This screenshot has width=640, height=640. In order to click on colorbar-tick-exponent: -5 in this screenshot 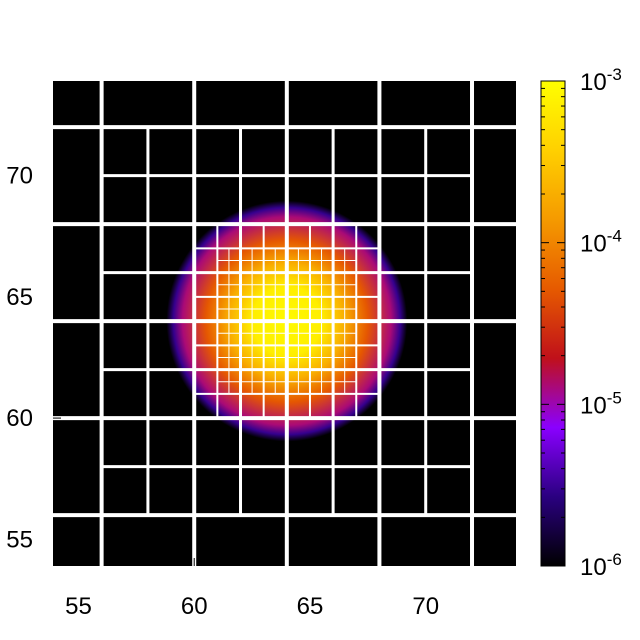, I will do `click(614, 397)`.